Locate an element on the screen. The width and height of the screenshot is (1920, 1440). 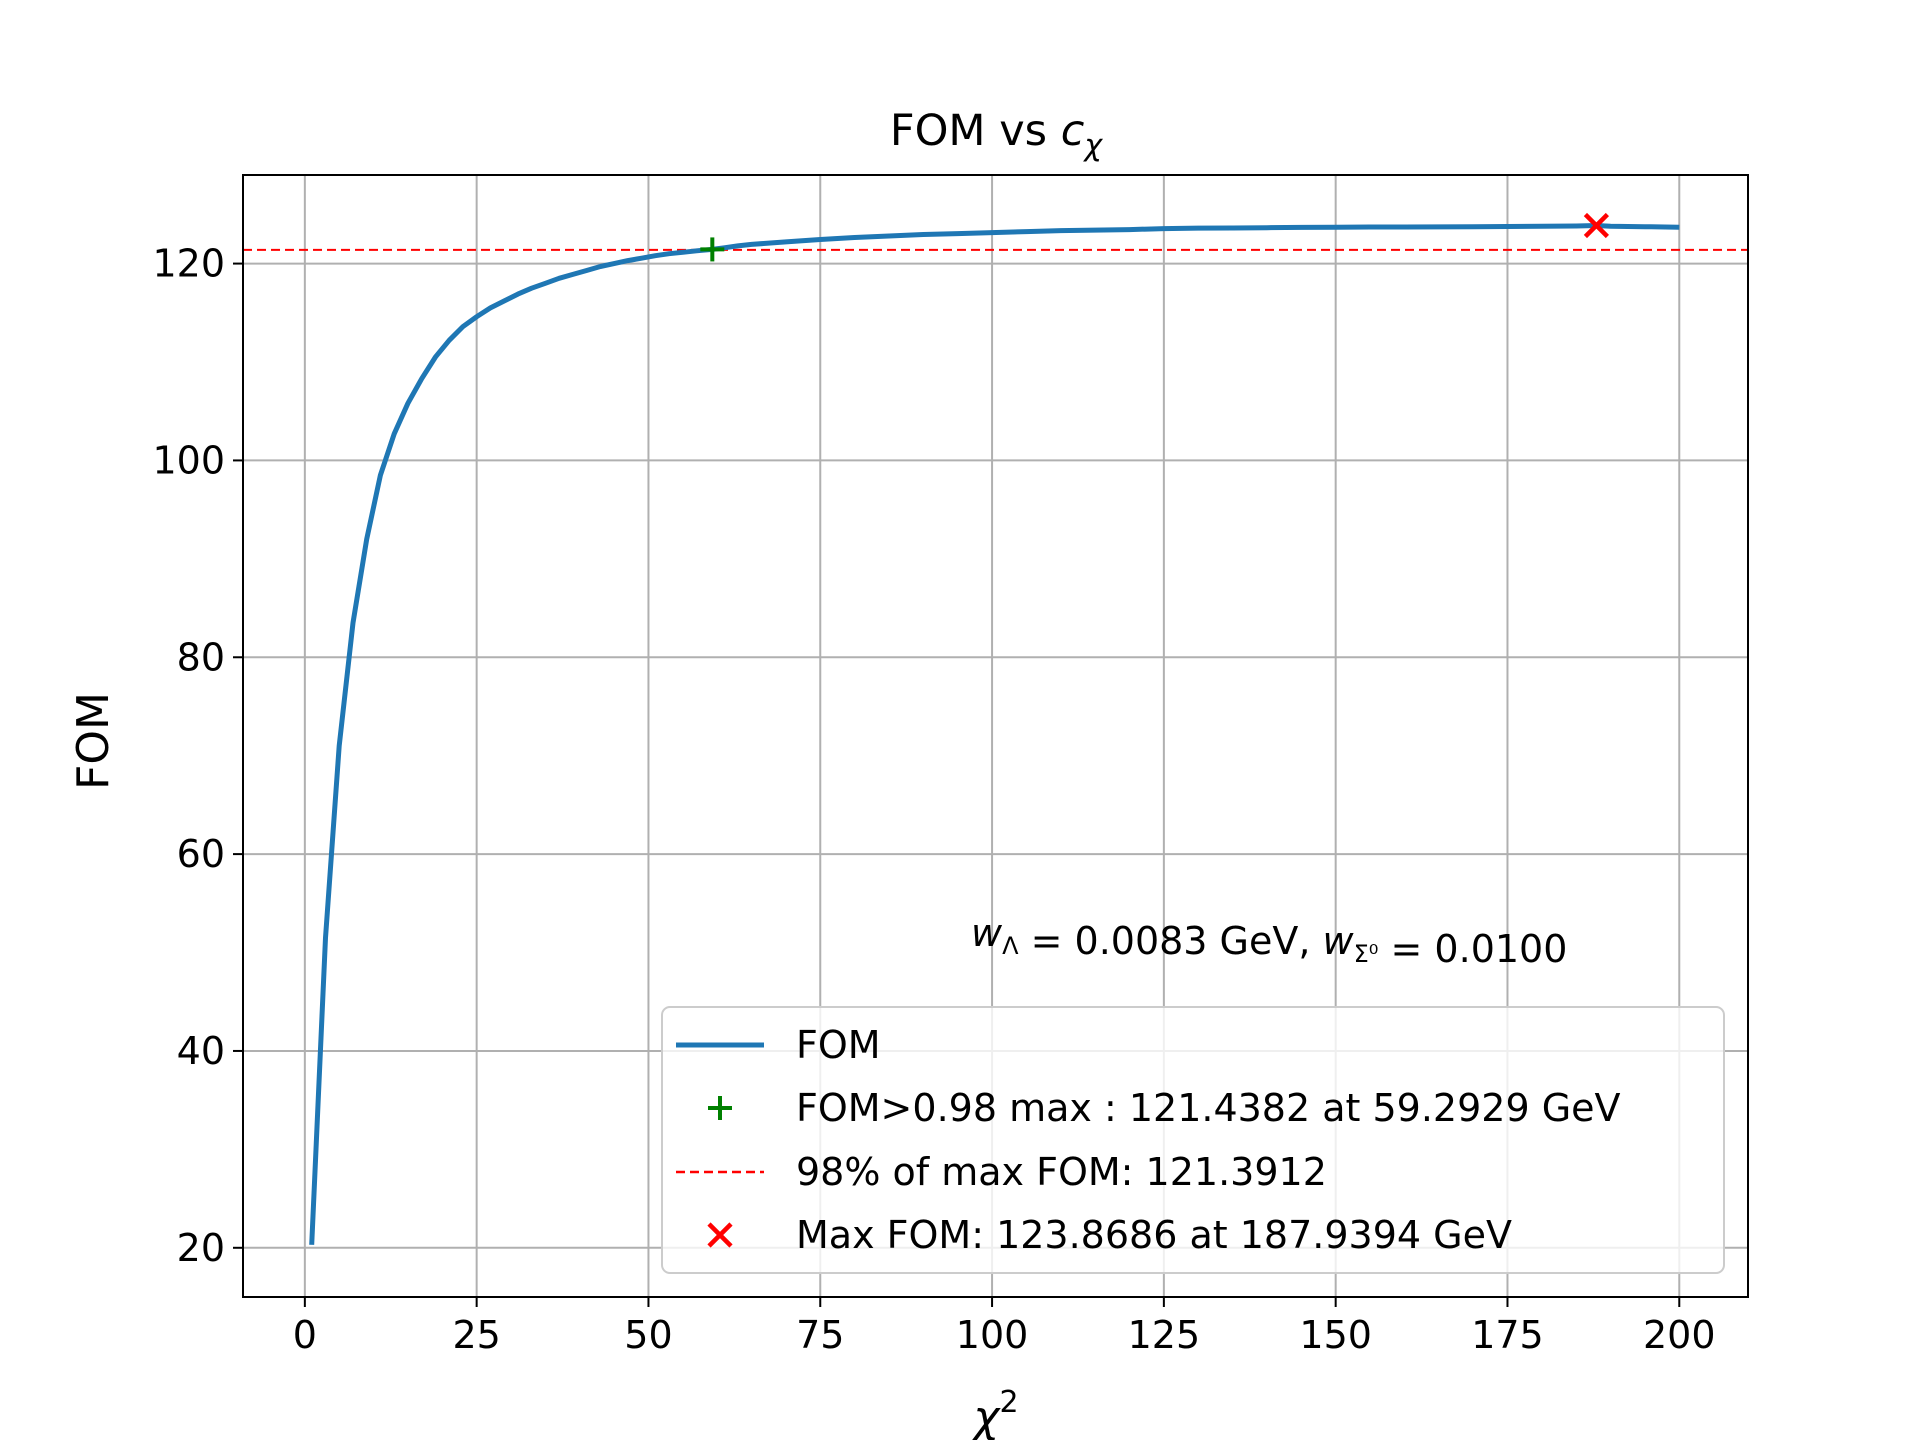
marker-layer is located at coordinates (1154, 237).